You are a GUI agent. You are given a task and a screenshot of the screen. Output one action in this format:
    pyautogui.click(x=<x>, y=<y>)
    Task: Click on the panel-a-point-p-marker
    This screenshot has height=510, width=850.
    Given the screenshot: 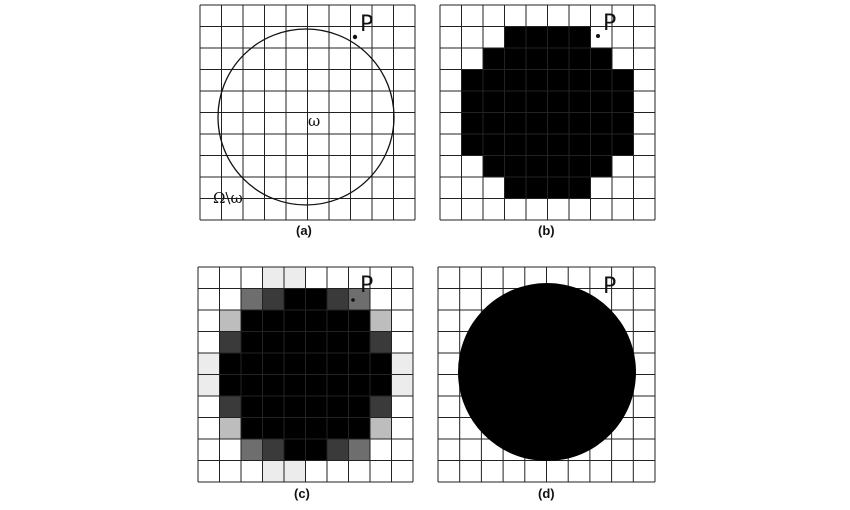 What is the action you would take?
    pyautogui.click(x=355, y=37)
    